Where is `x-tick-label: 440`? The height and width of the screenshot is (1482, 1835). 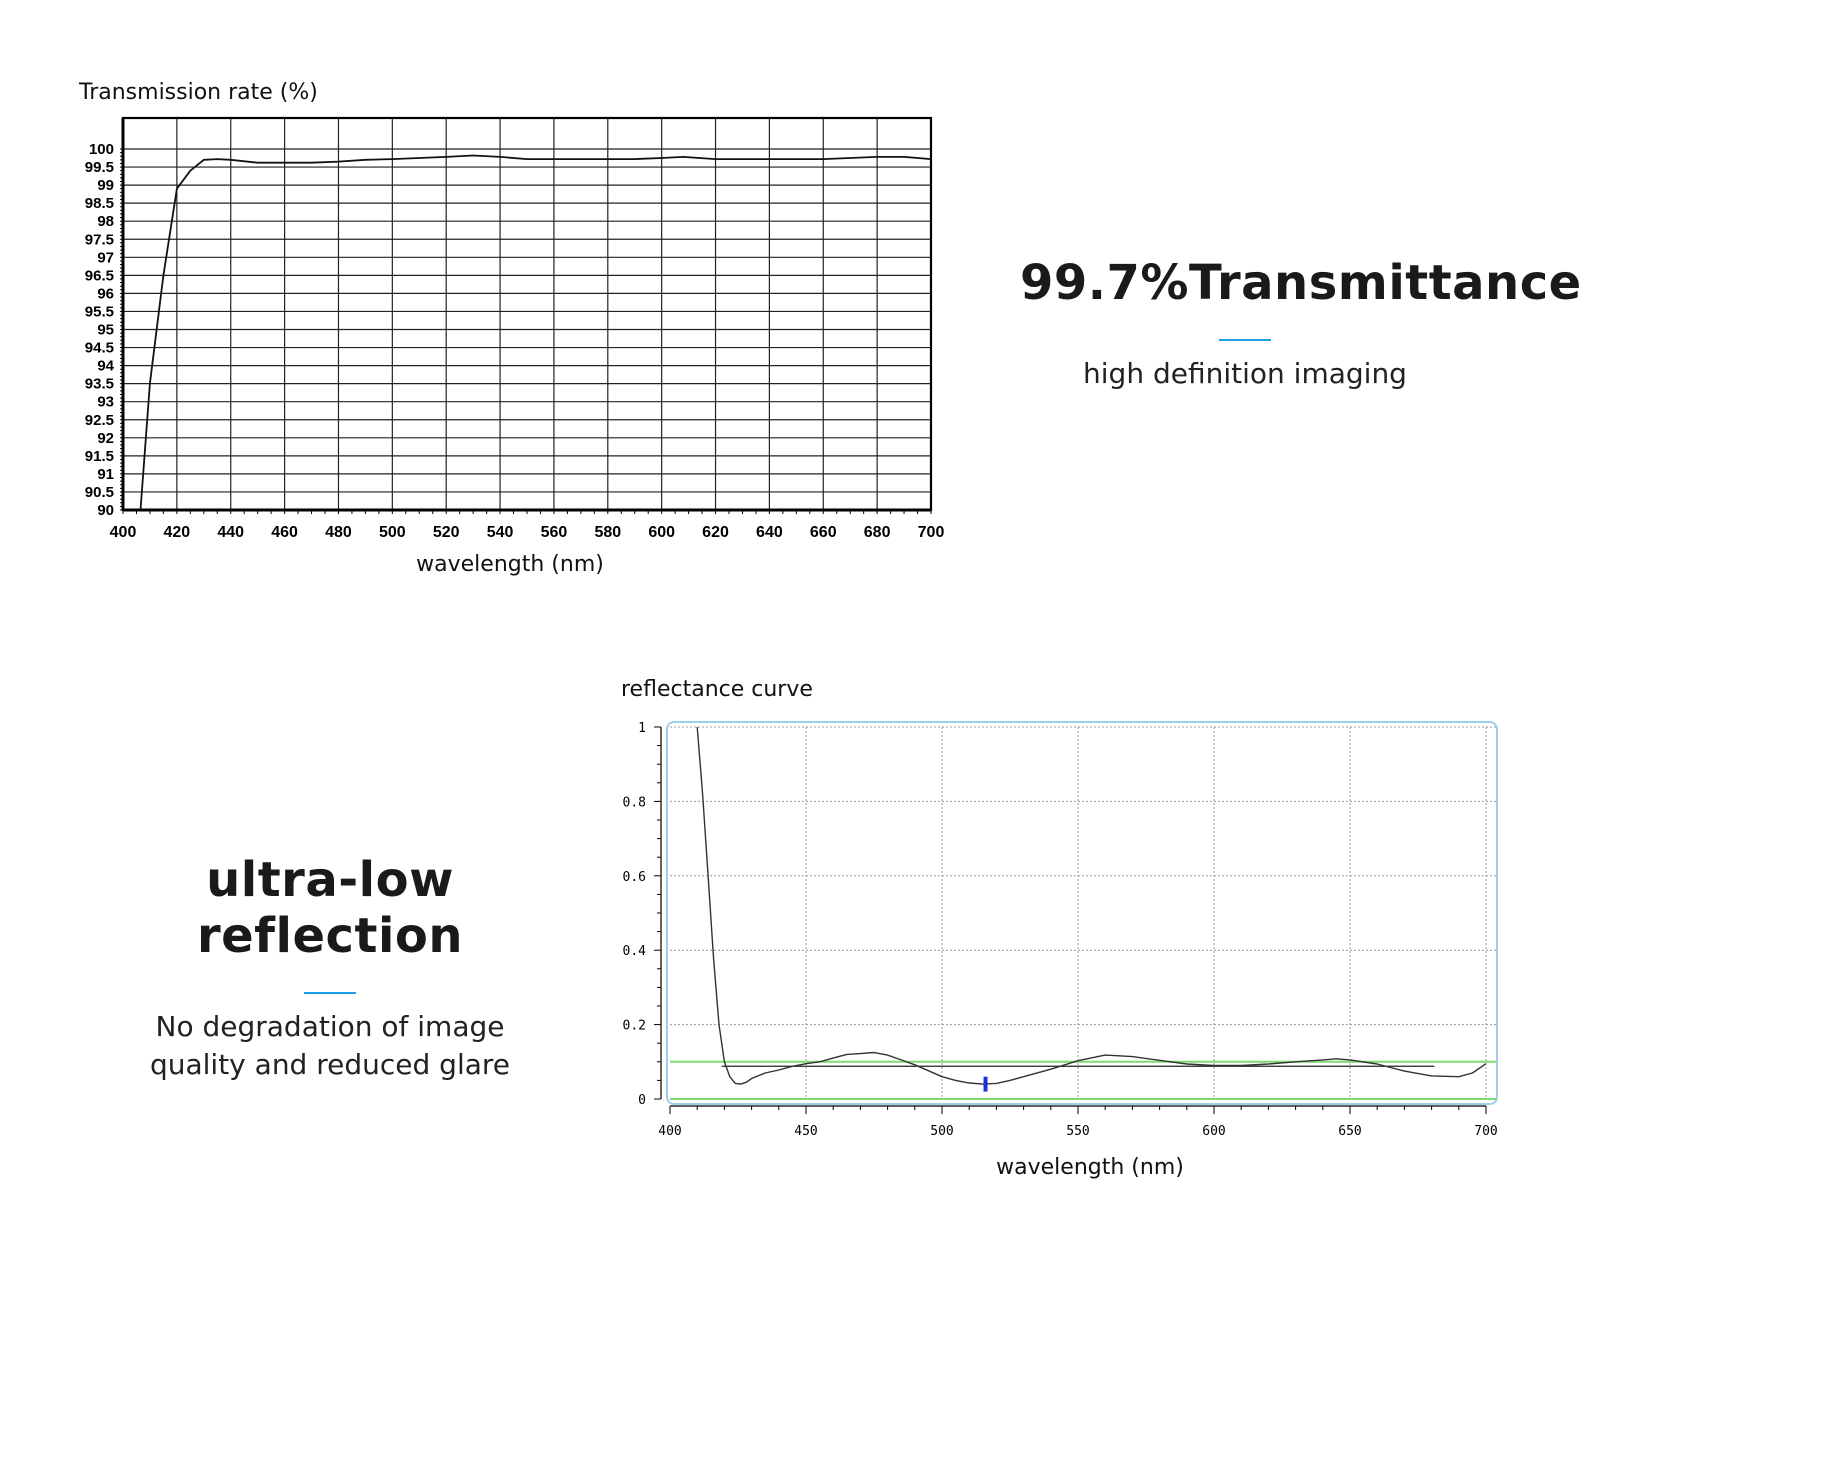 x-tick-label: 440 is located at coordinates (230, 532).